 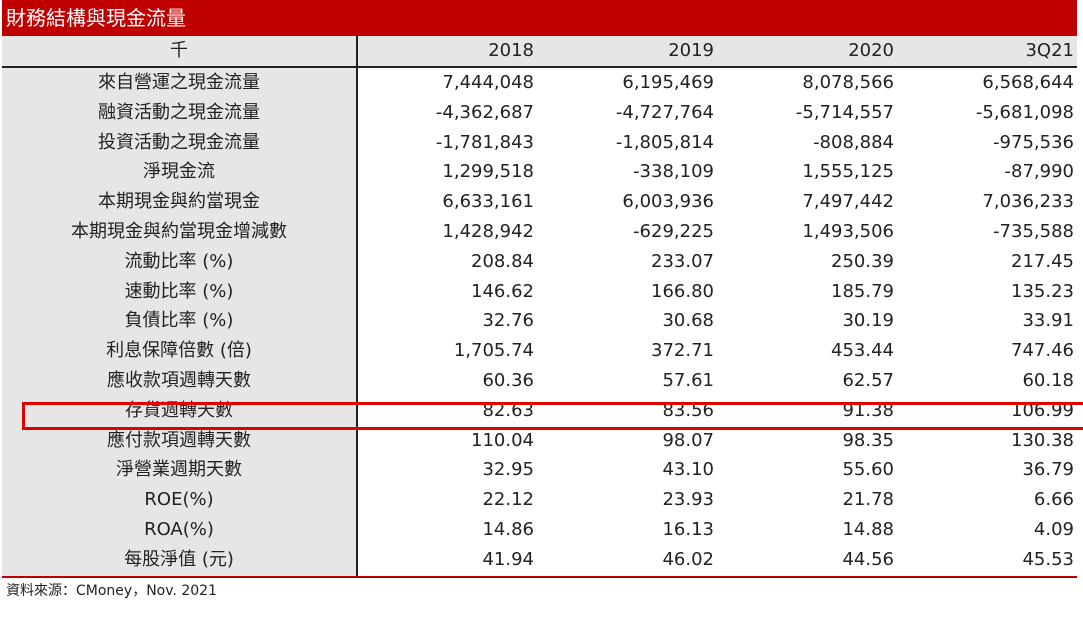 I want to click on row-value: 33.91, so click(x=1048, y=321).